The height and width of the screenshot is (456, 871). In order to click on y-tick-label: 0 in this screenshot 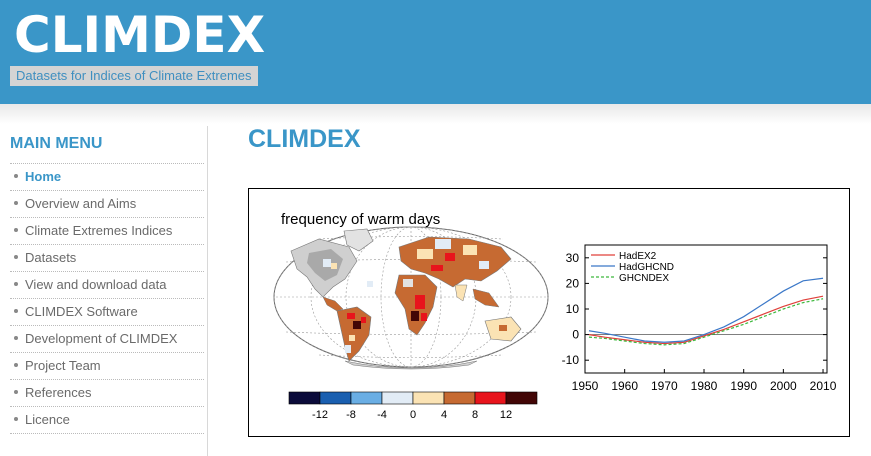, I will do `click(575, 335)`.